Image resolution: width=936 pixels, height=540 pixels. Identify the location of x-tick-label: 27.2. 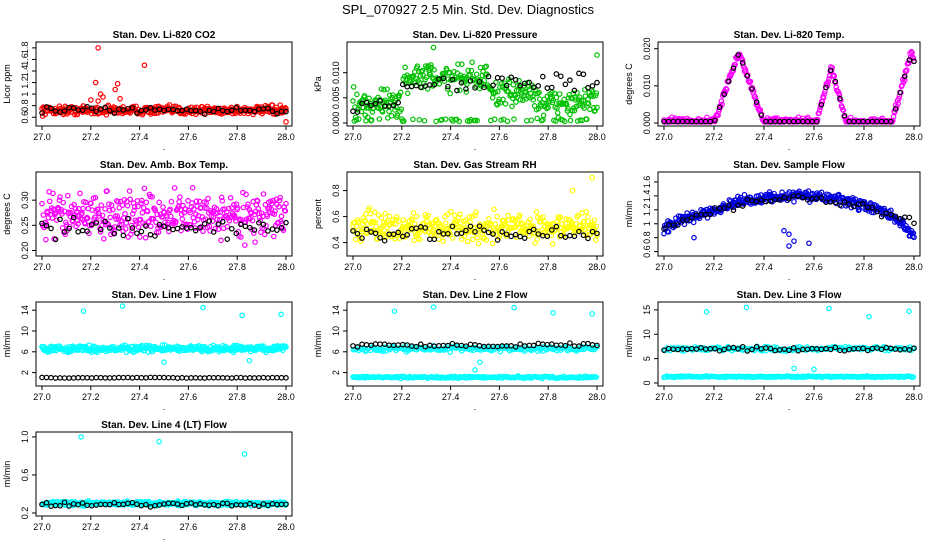
(91, 267).